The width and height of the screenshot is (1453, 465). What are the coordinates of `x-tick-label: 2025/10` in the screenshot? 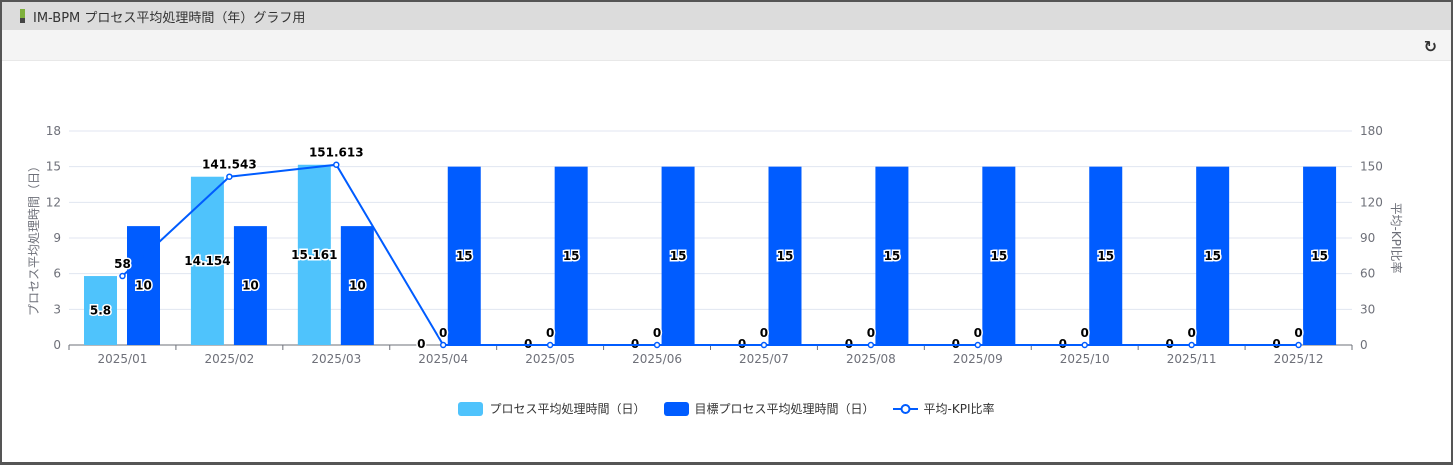 It's located at (1085, 359).